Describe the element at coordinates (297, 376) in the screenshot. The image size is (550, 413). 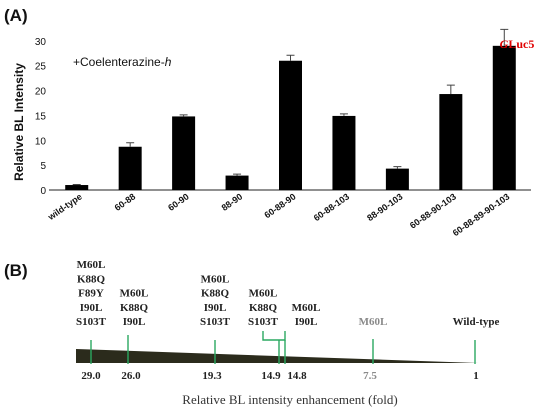
I see `fold-value: 14.8` at that location.